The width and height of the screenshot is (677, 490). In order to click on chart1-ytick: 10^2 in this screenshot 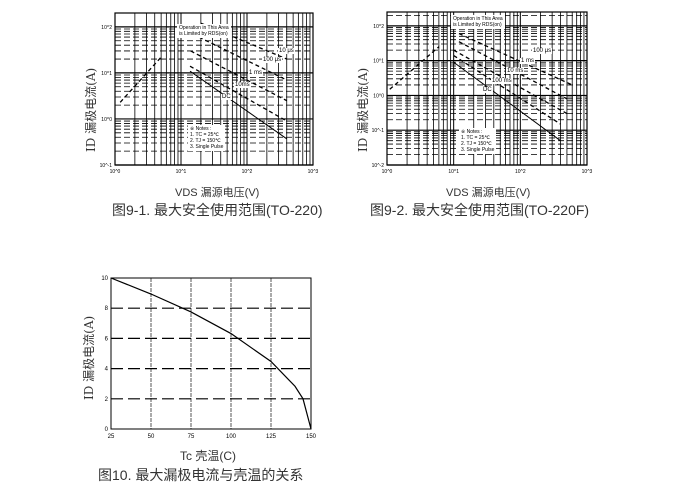, I will do `click(106, 28)`.